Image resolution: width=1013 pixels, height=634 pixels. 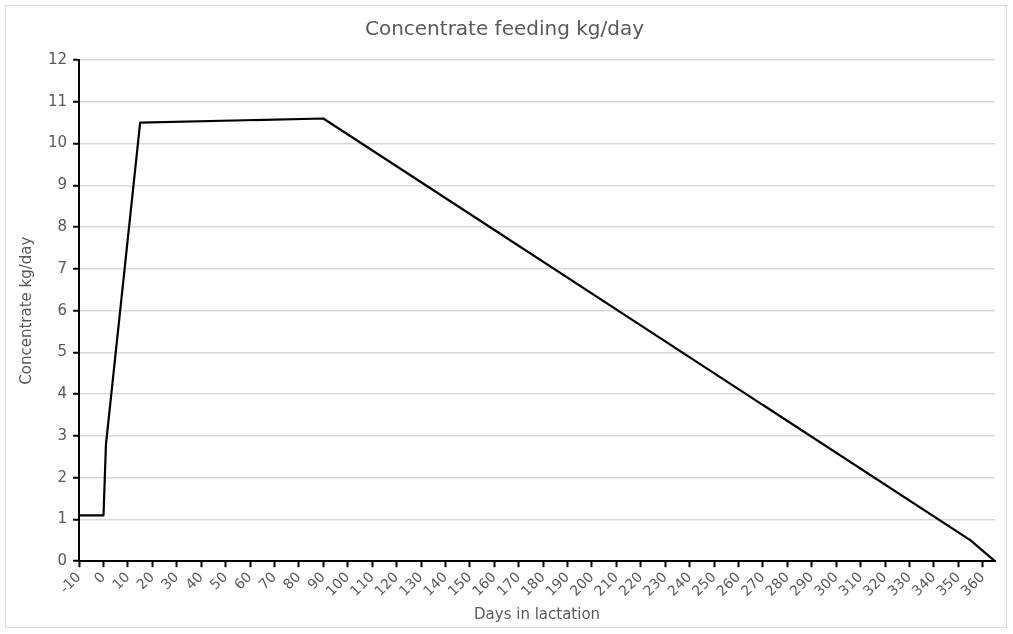 What do you see at coordinates (267, 580) in the screenshot?
I see `x-tick-label: 70` at bounding box center [267, 580].